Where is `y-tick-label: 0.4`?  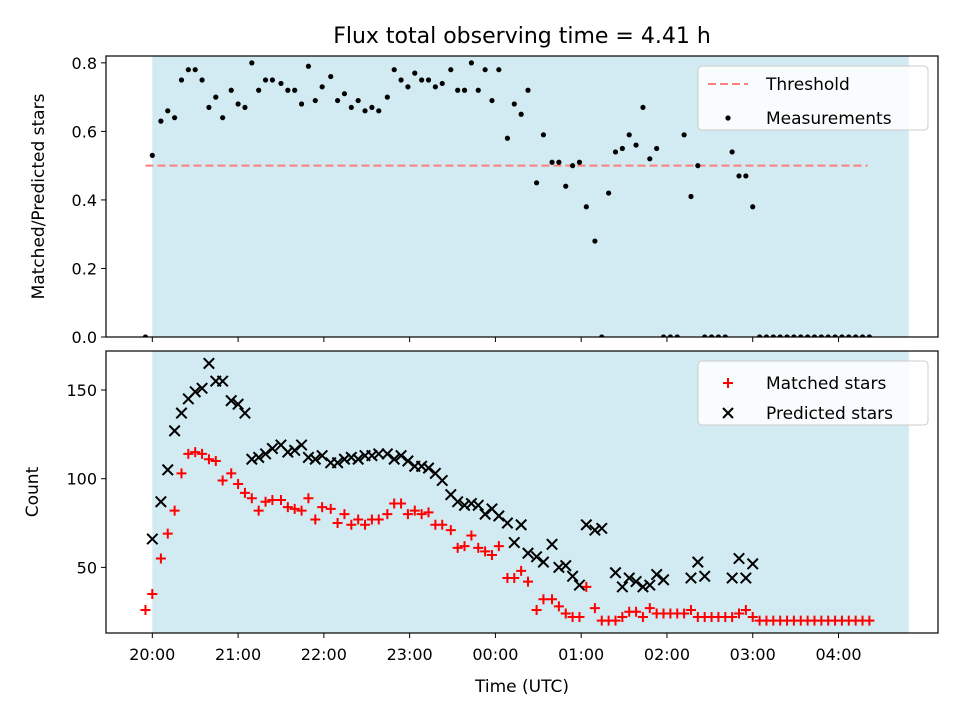 y-tick-label: 0.4 is located at coordinates (84, 200).